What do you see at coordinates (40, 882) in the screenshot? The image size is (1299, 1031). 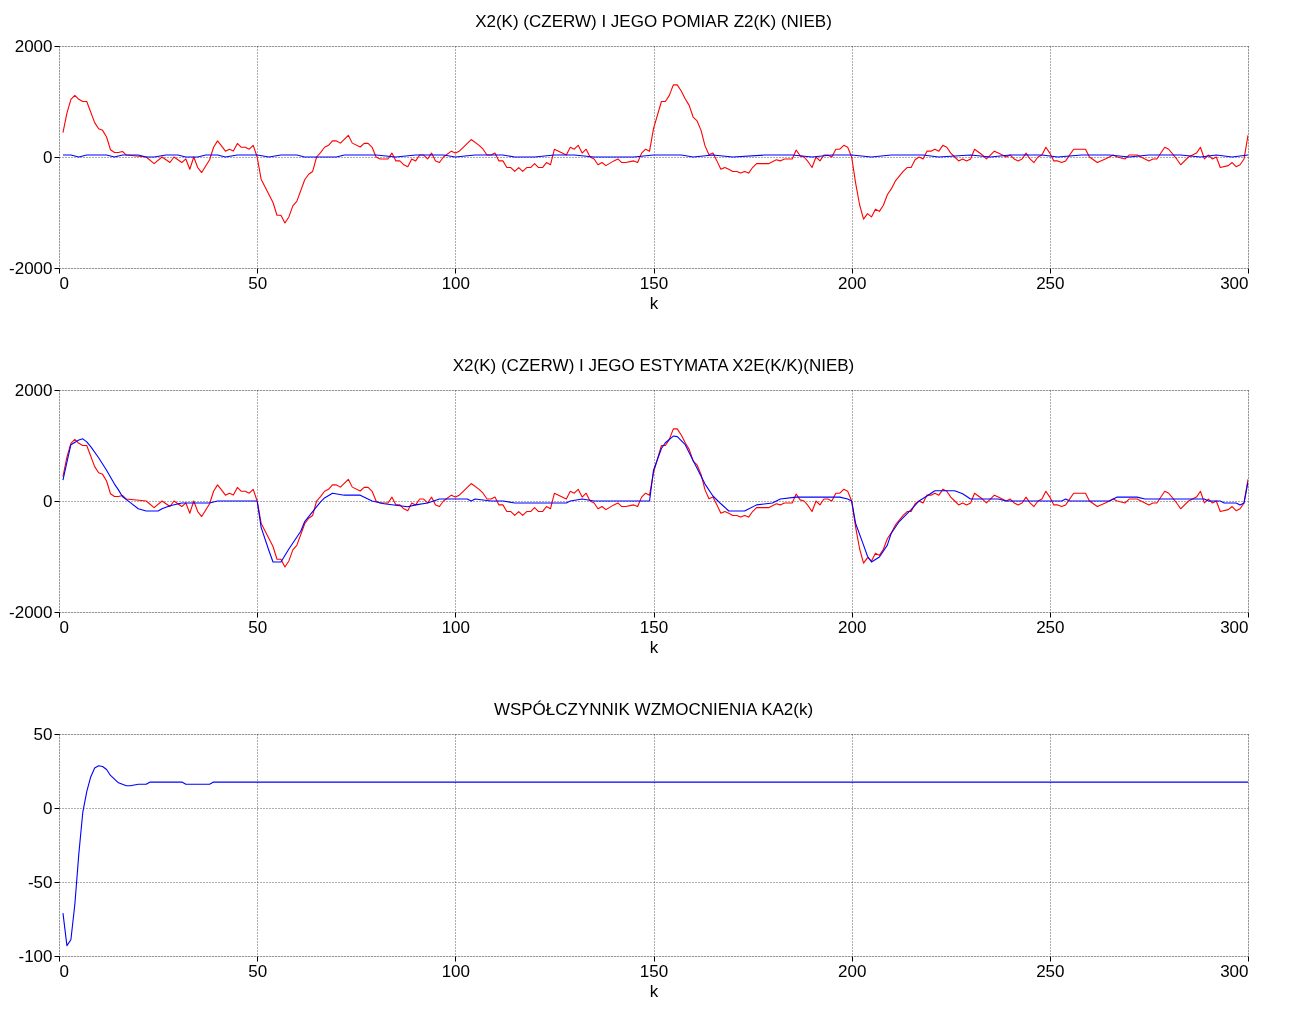 I see `y-tick-label: -50` at bounding box center [40, 882].